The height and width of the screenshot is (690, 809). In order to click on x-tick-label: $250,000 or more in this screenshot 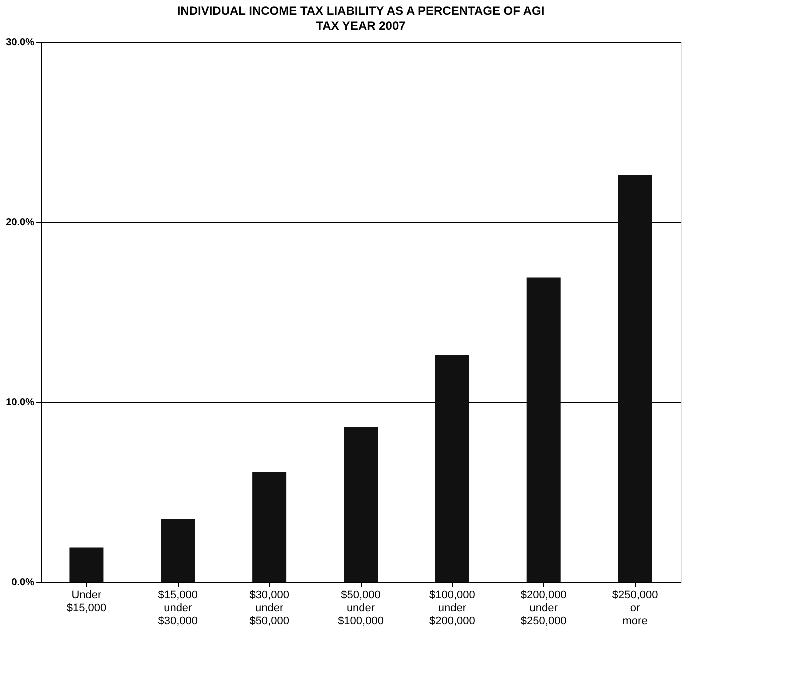, I will do `click(635, 609)`.